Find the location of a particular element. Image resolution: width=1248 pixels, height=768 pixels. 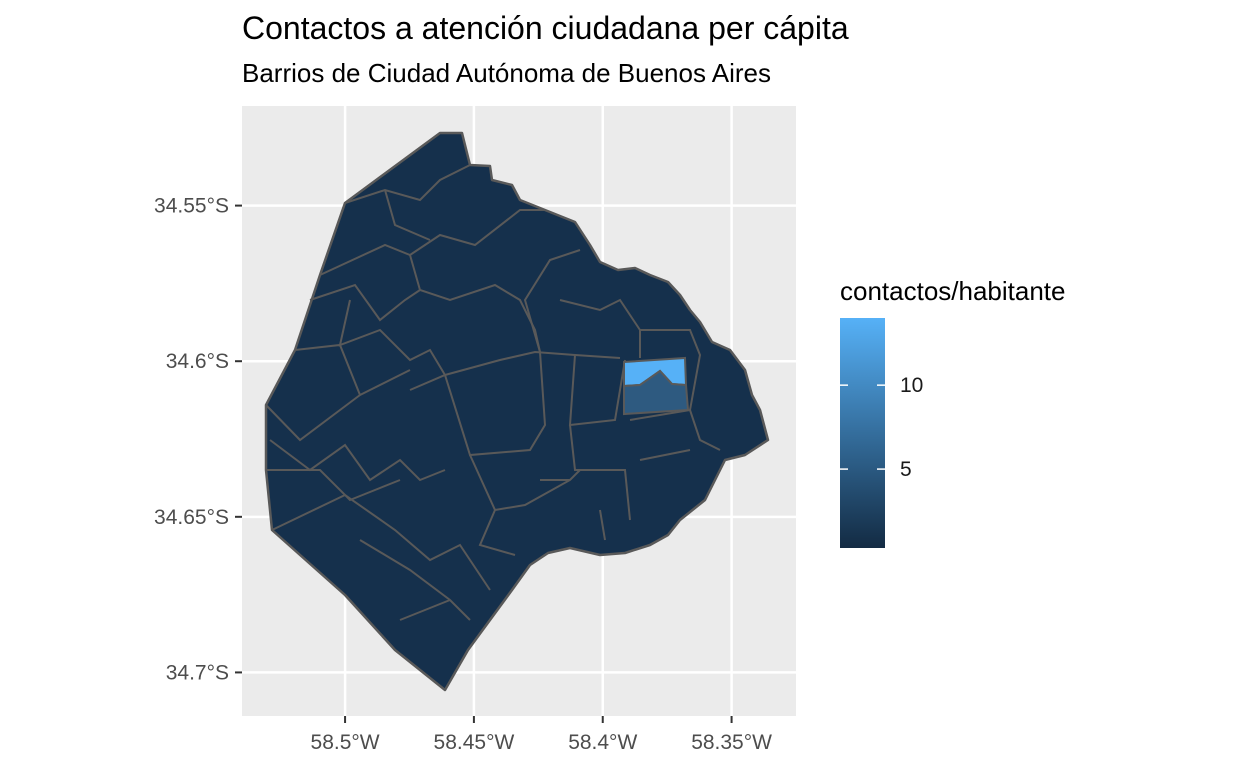

legend-ticks: 5 10 is located at coordinates (881, 427).